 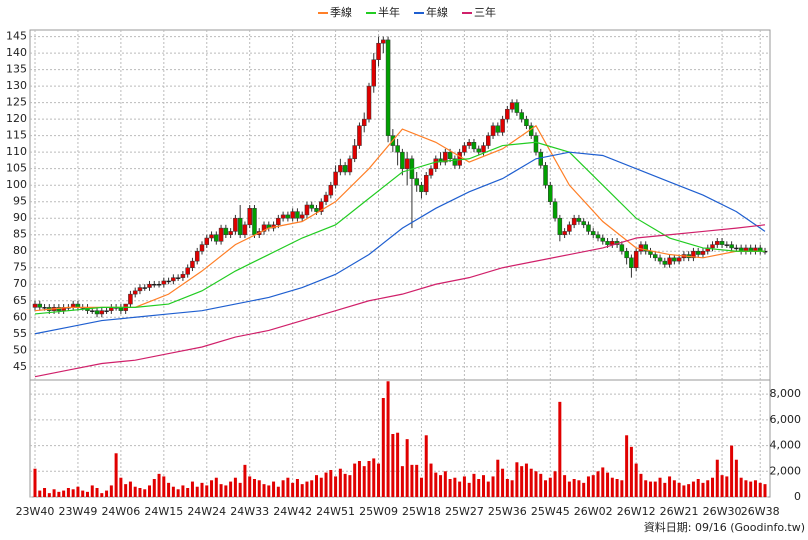 I want to click on x-tick-label: 26W30, so click(x=722, y=511).